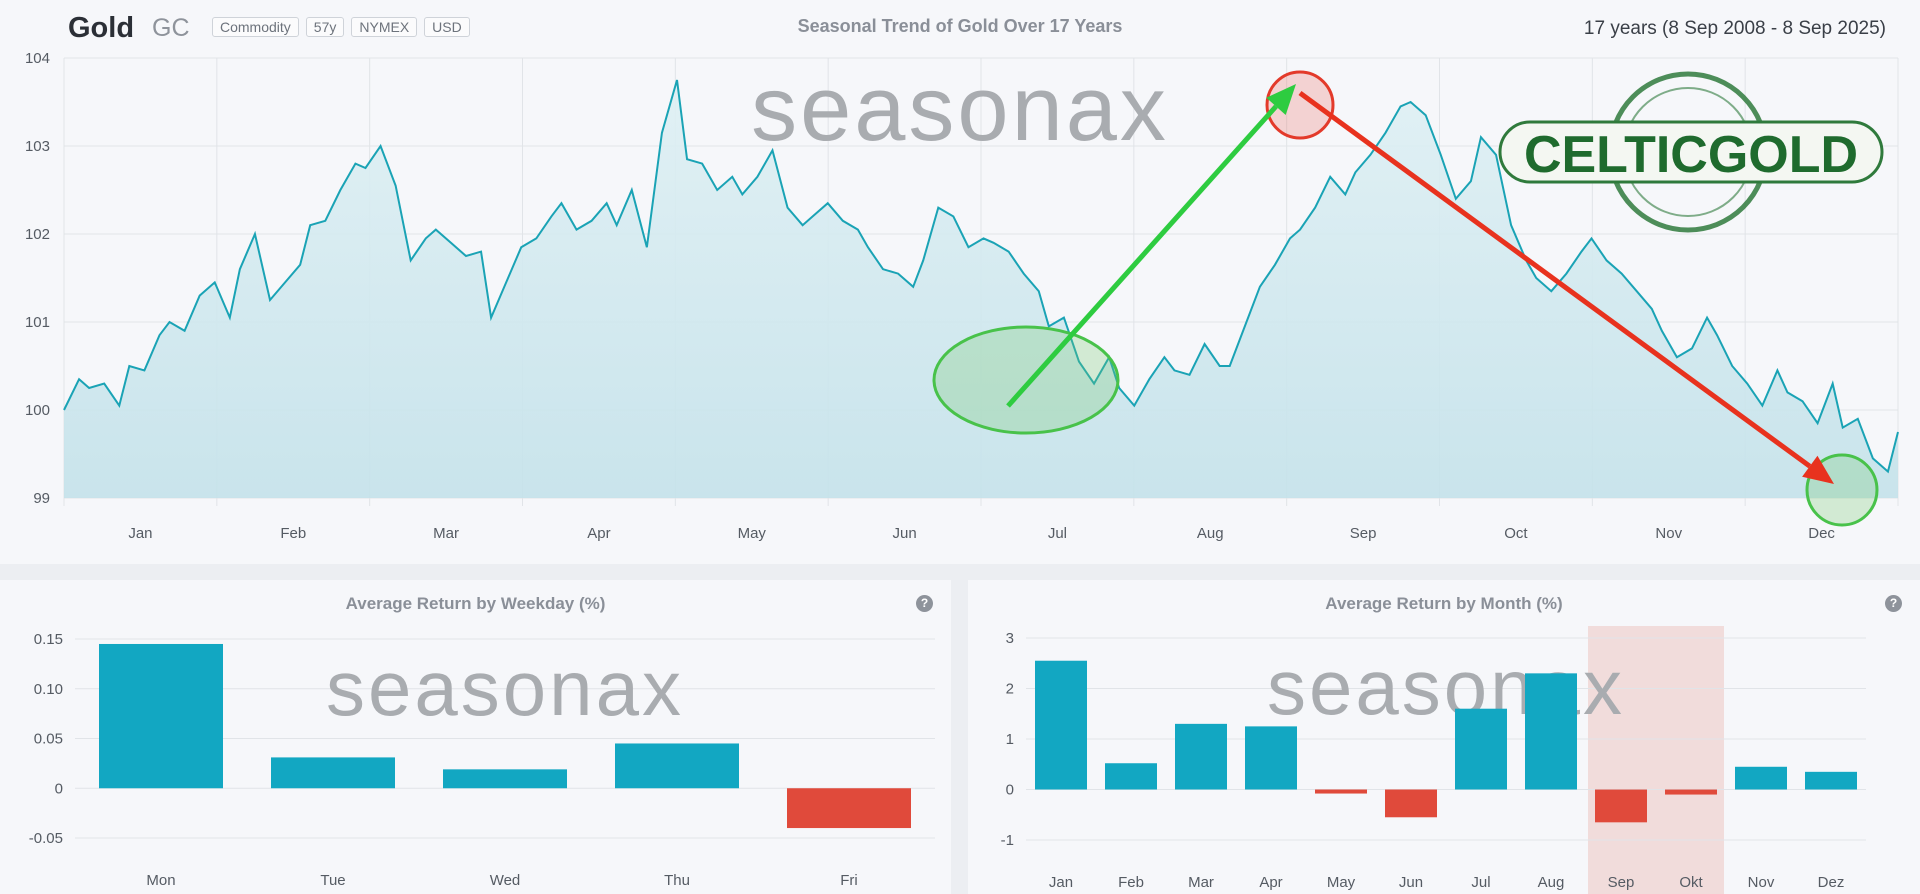 This screenshot has width=1920, height=894. Describe the element at coordinates (255, 27) in the screenshot. I see `badge-commodity: Commodity` at that location.